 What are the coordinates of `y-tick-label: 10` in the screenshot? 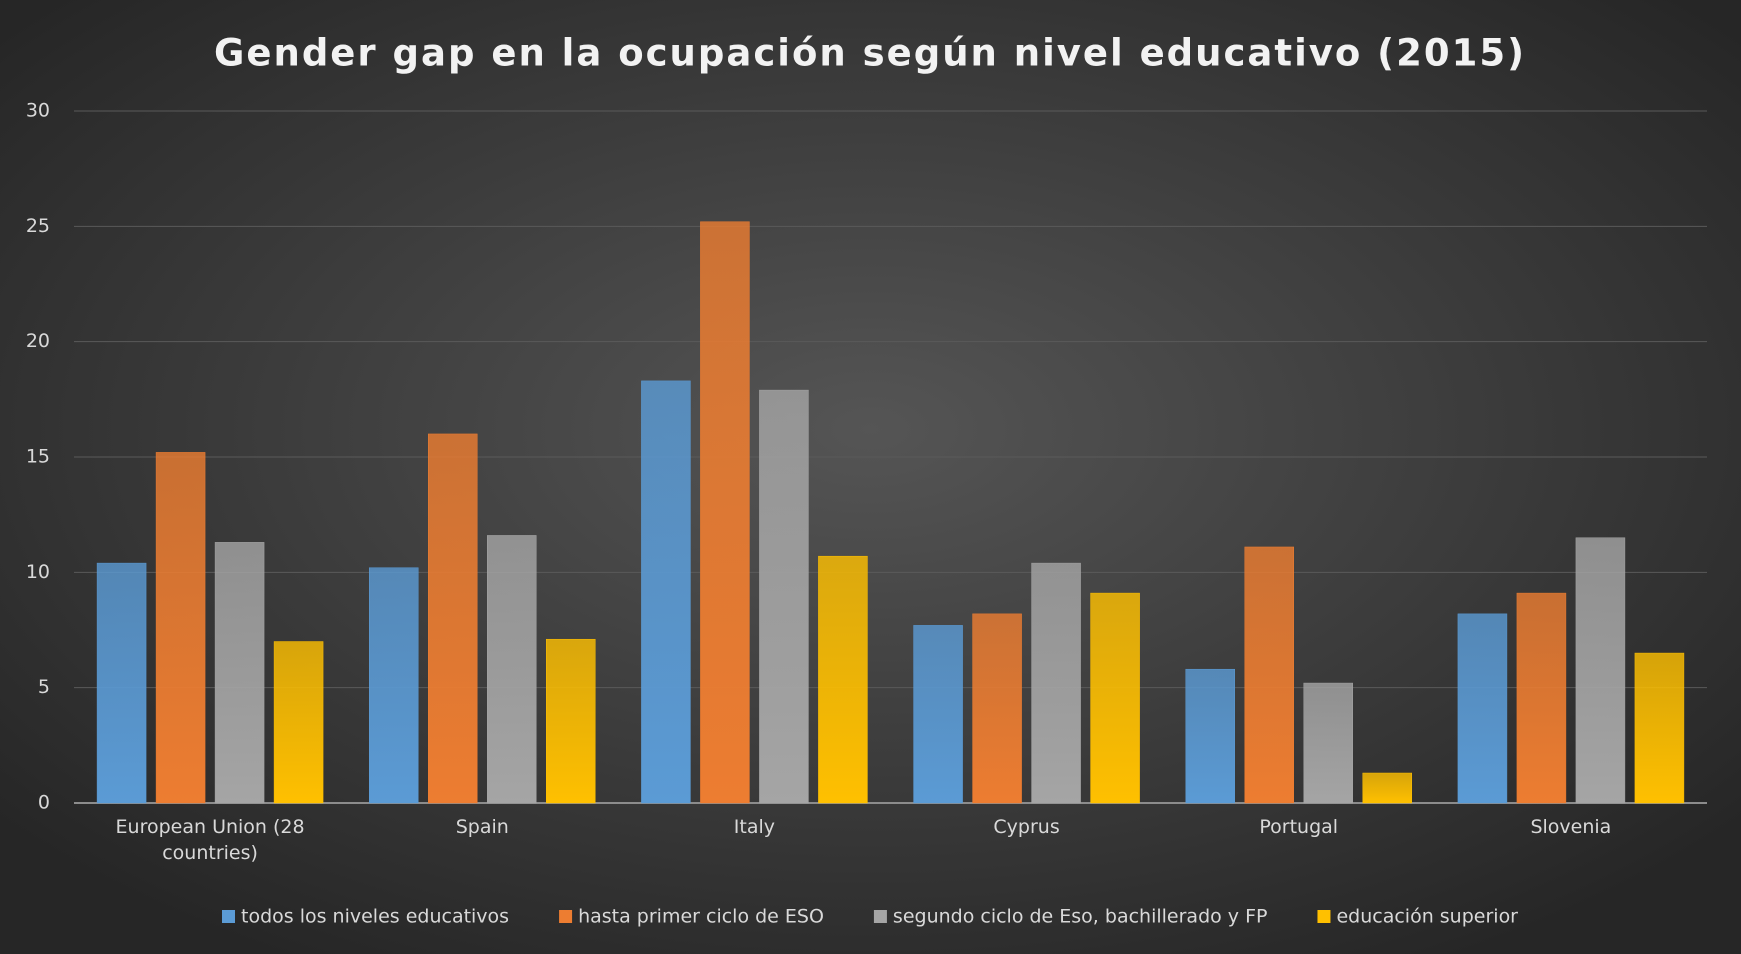 It's located at (38, 572).